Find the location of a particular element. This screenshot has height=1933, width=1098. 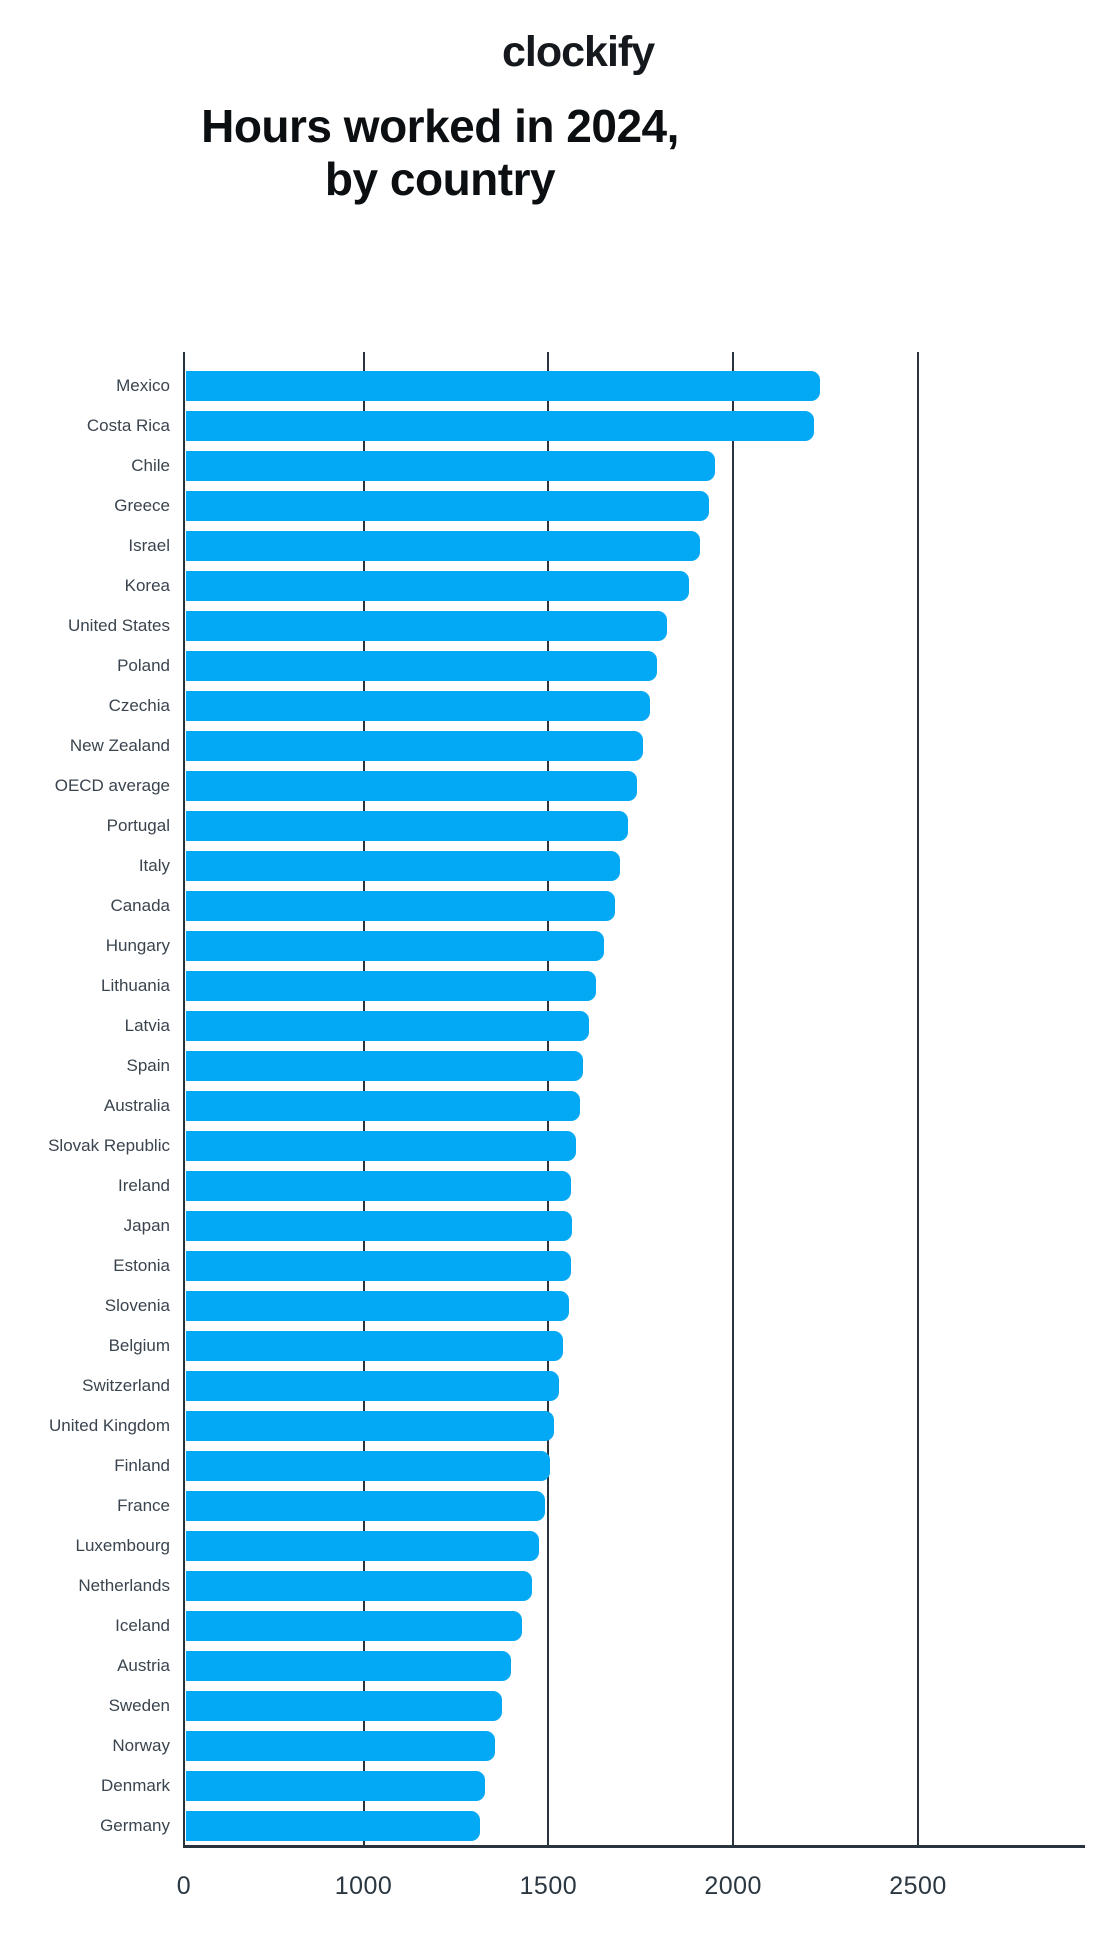

bar-italy is located at coordinates (403, 865).